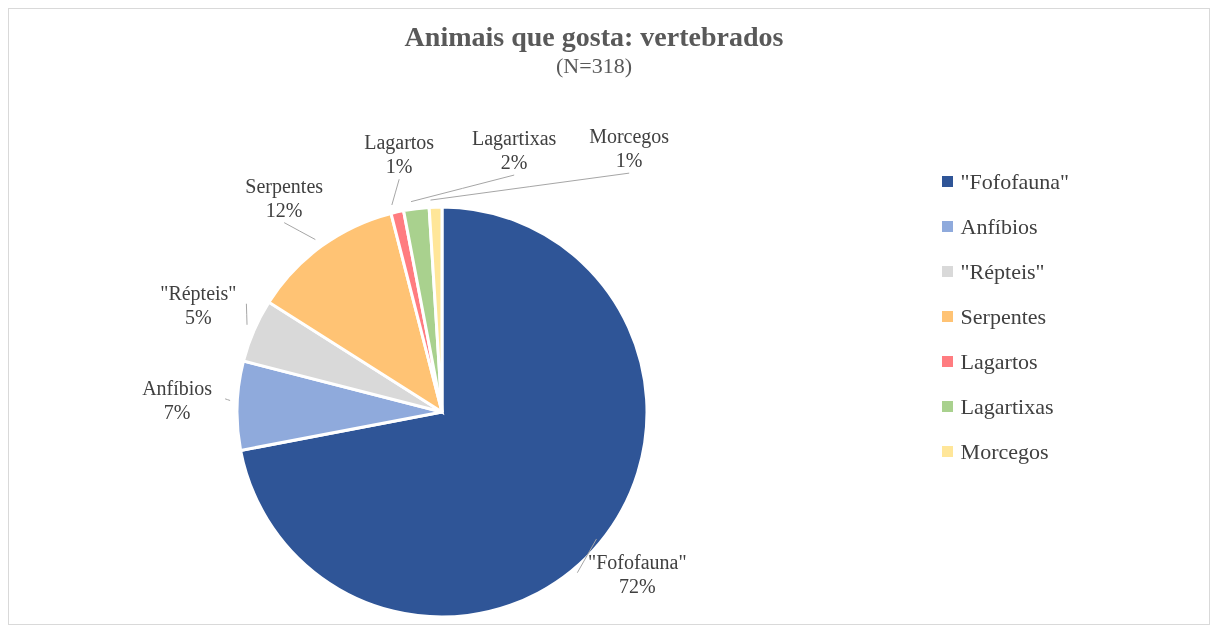  I want to click on slice-label: "Fofofauna", so click(637, 561).